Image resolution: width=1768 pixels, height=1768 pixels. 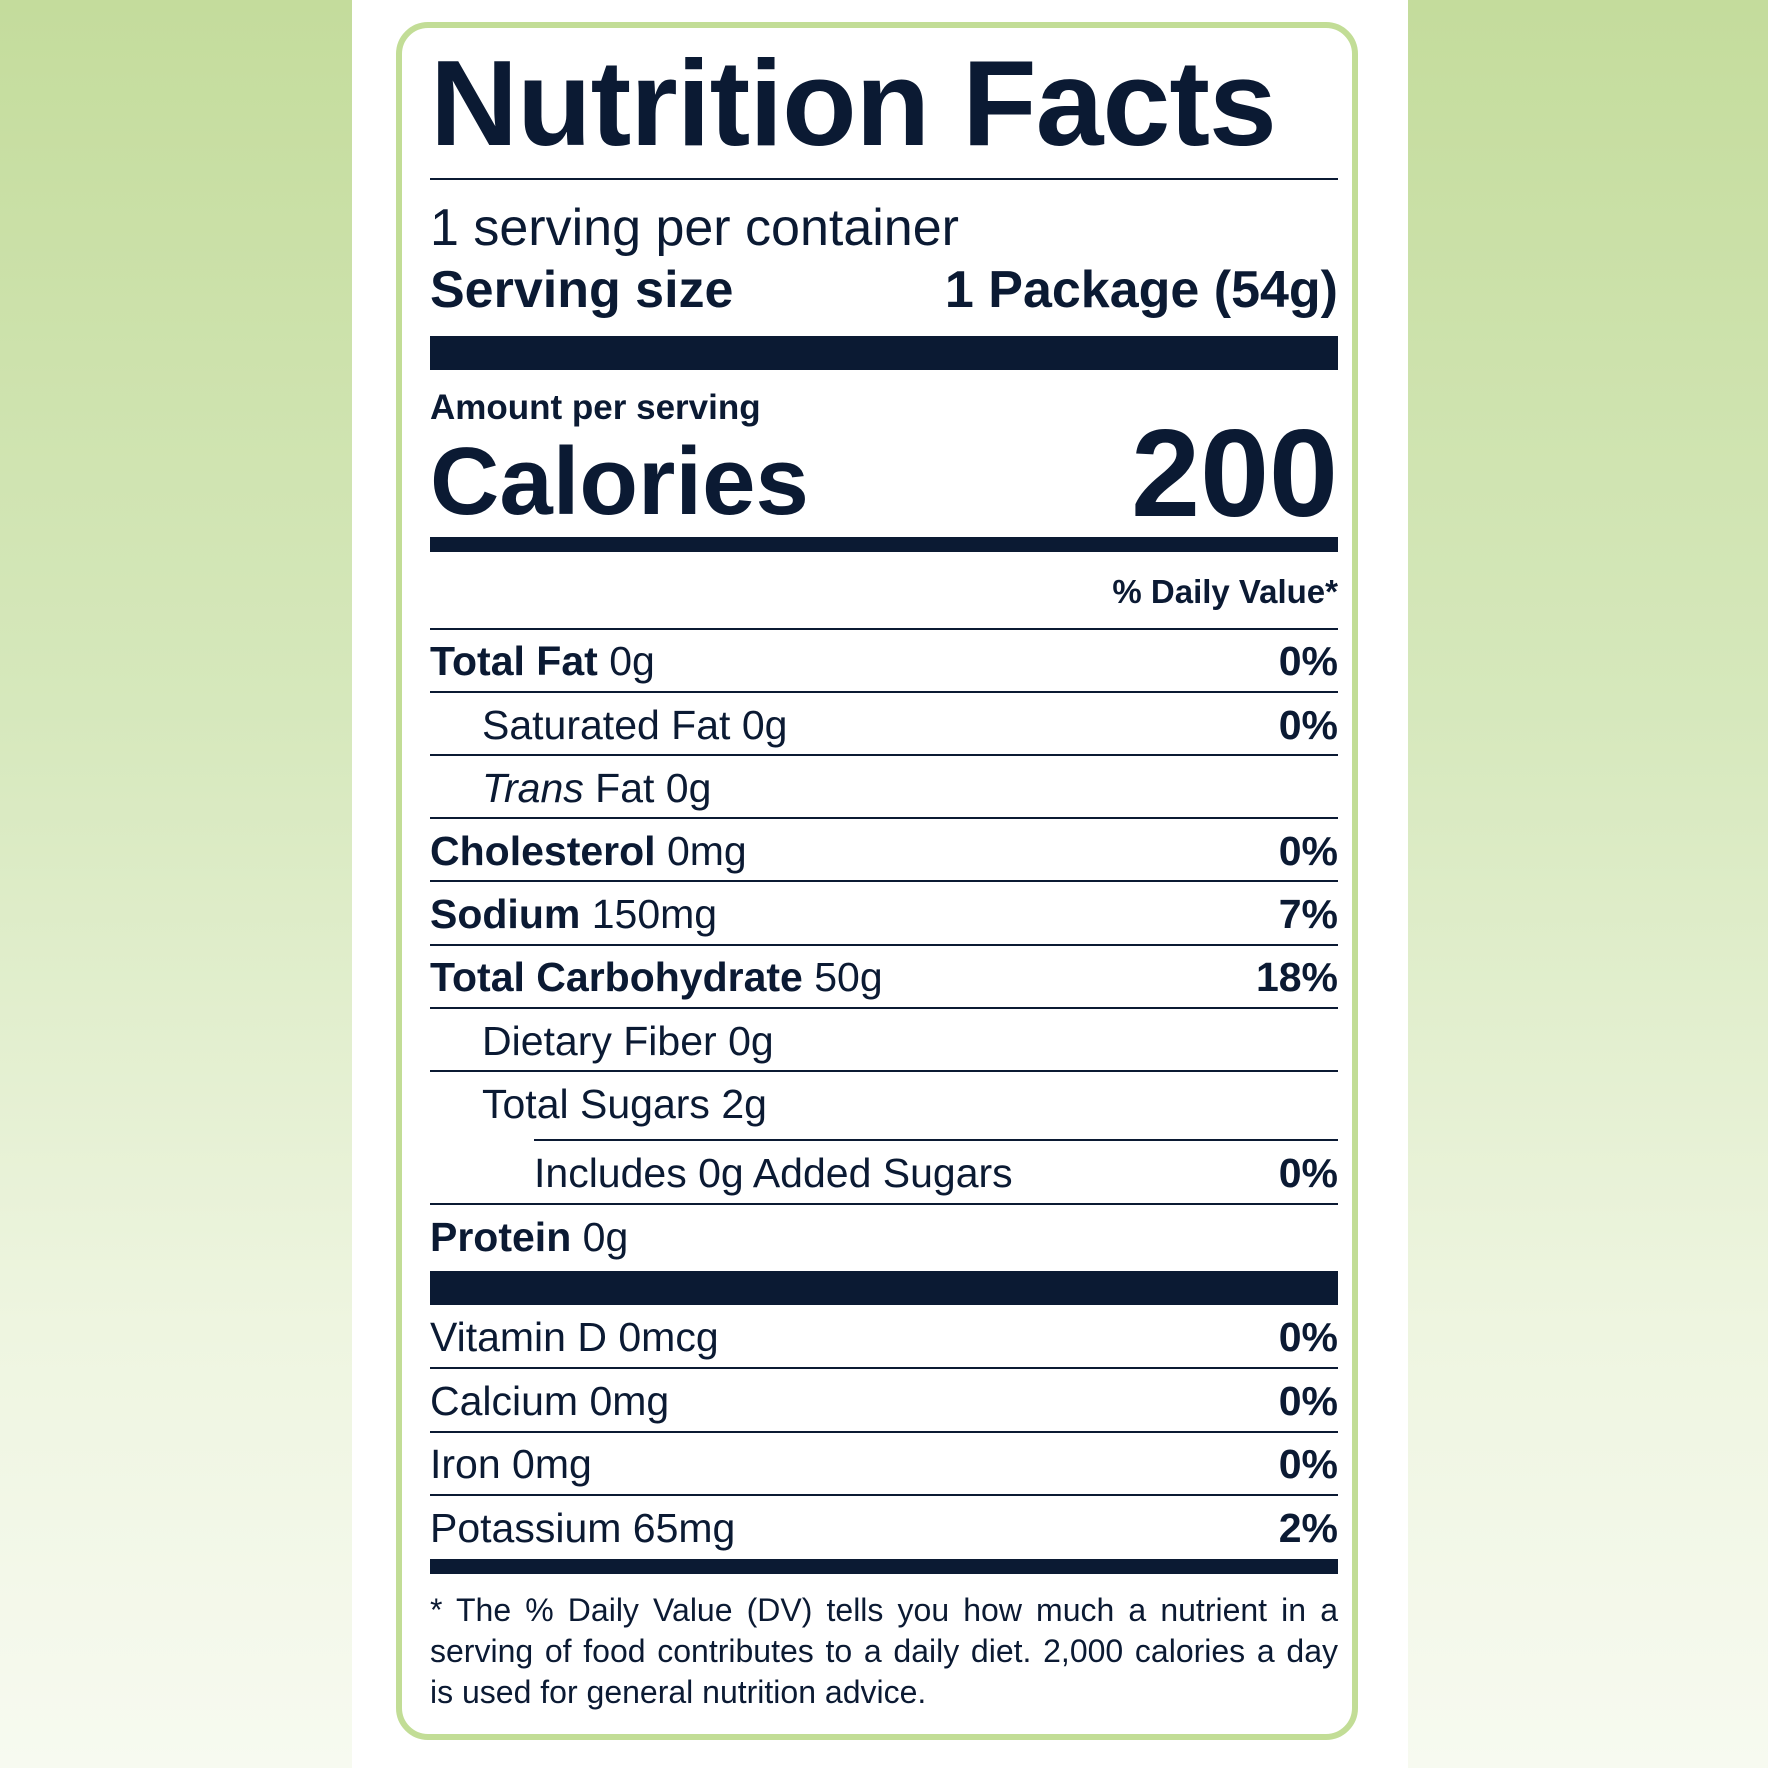 What do you see at coordinates (884, 1104) in the screenshot?
I see `nutrient-row-total-sugars: Total Sugars 2g` at bounding box center [884, 1104].